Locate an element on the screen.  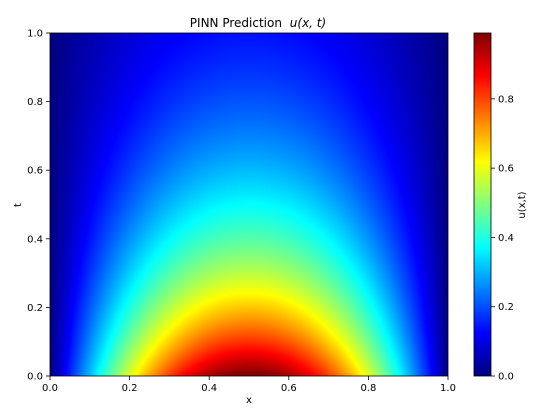
x-tick-label: 0.8 is located at coordinates (368, 388).